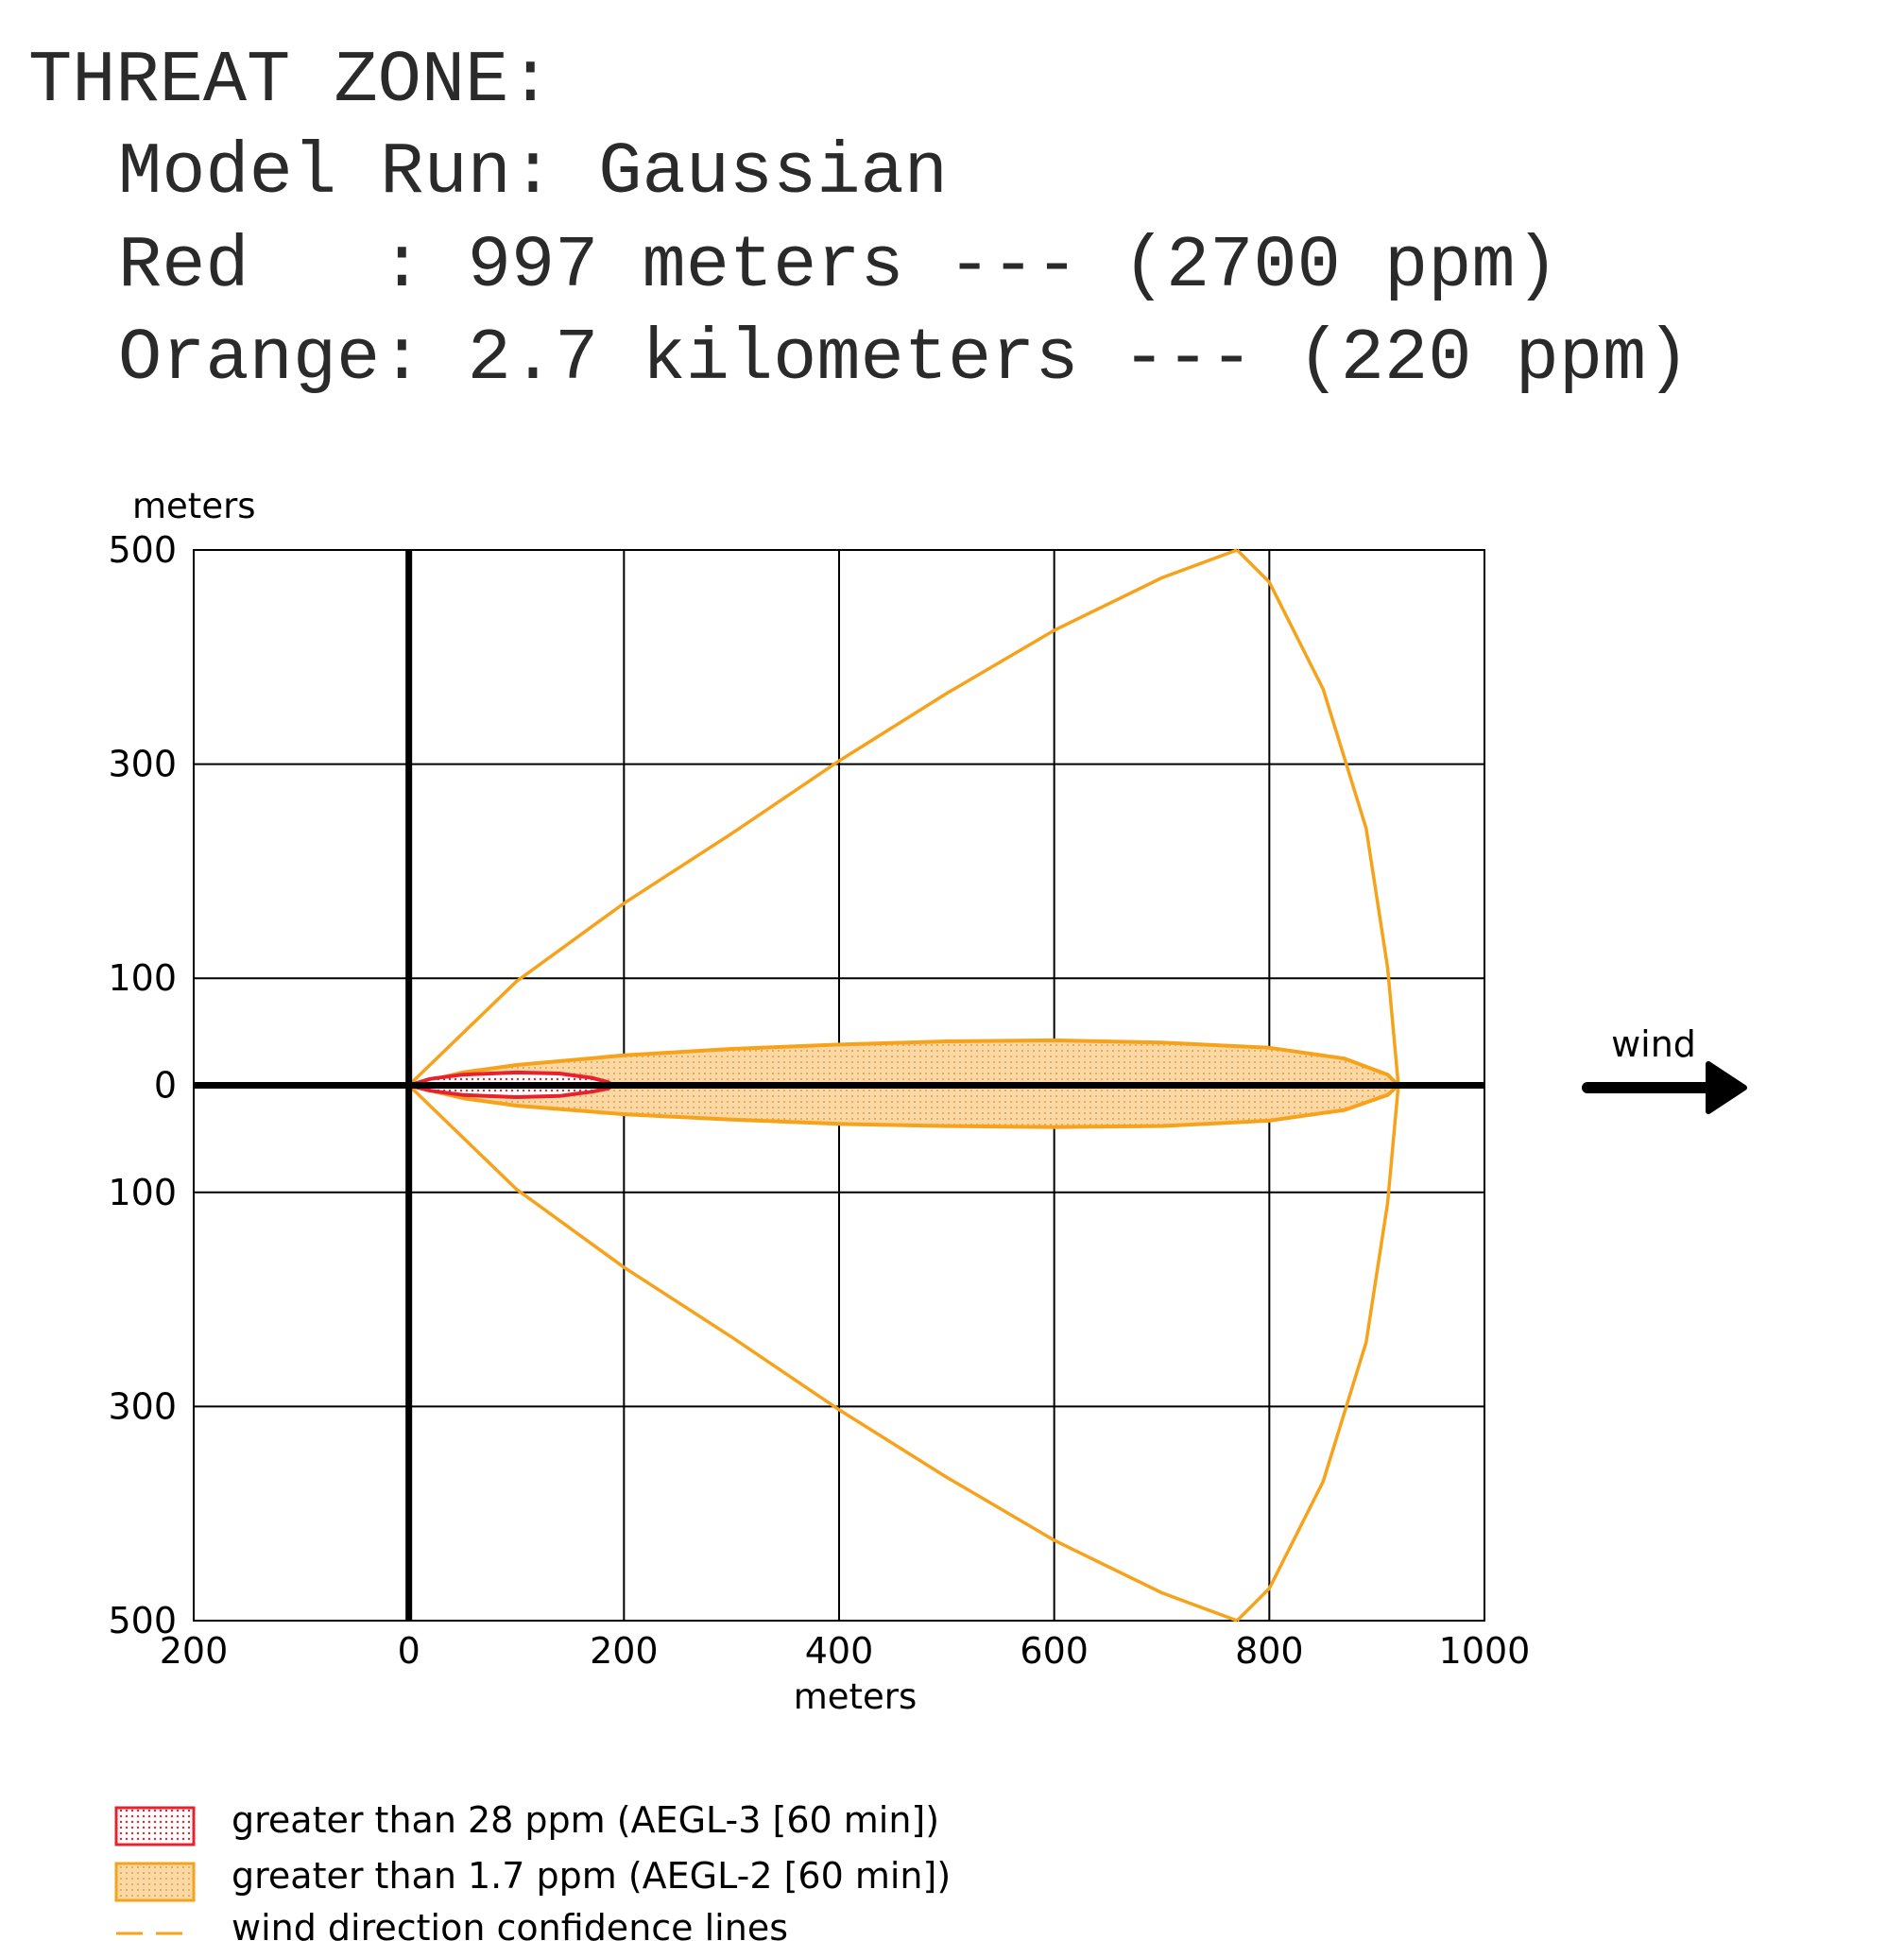  Describe the element at coordinates (1653, 1044) in the screenshot. I see `wind-label: wind` at that location.